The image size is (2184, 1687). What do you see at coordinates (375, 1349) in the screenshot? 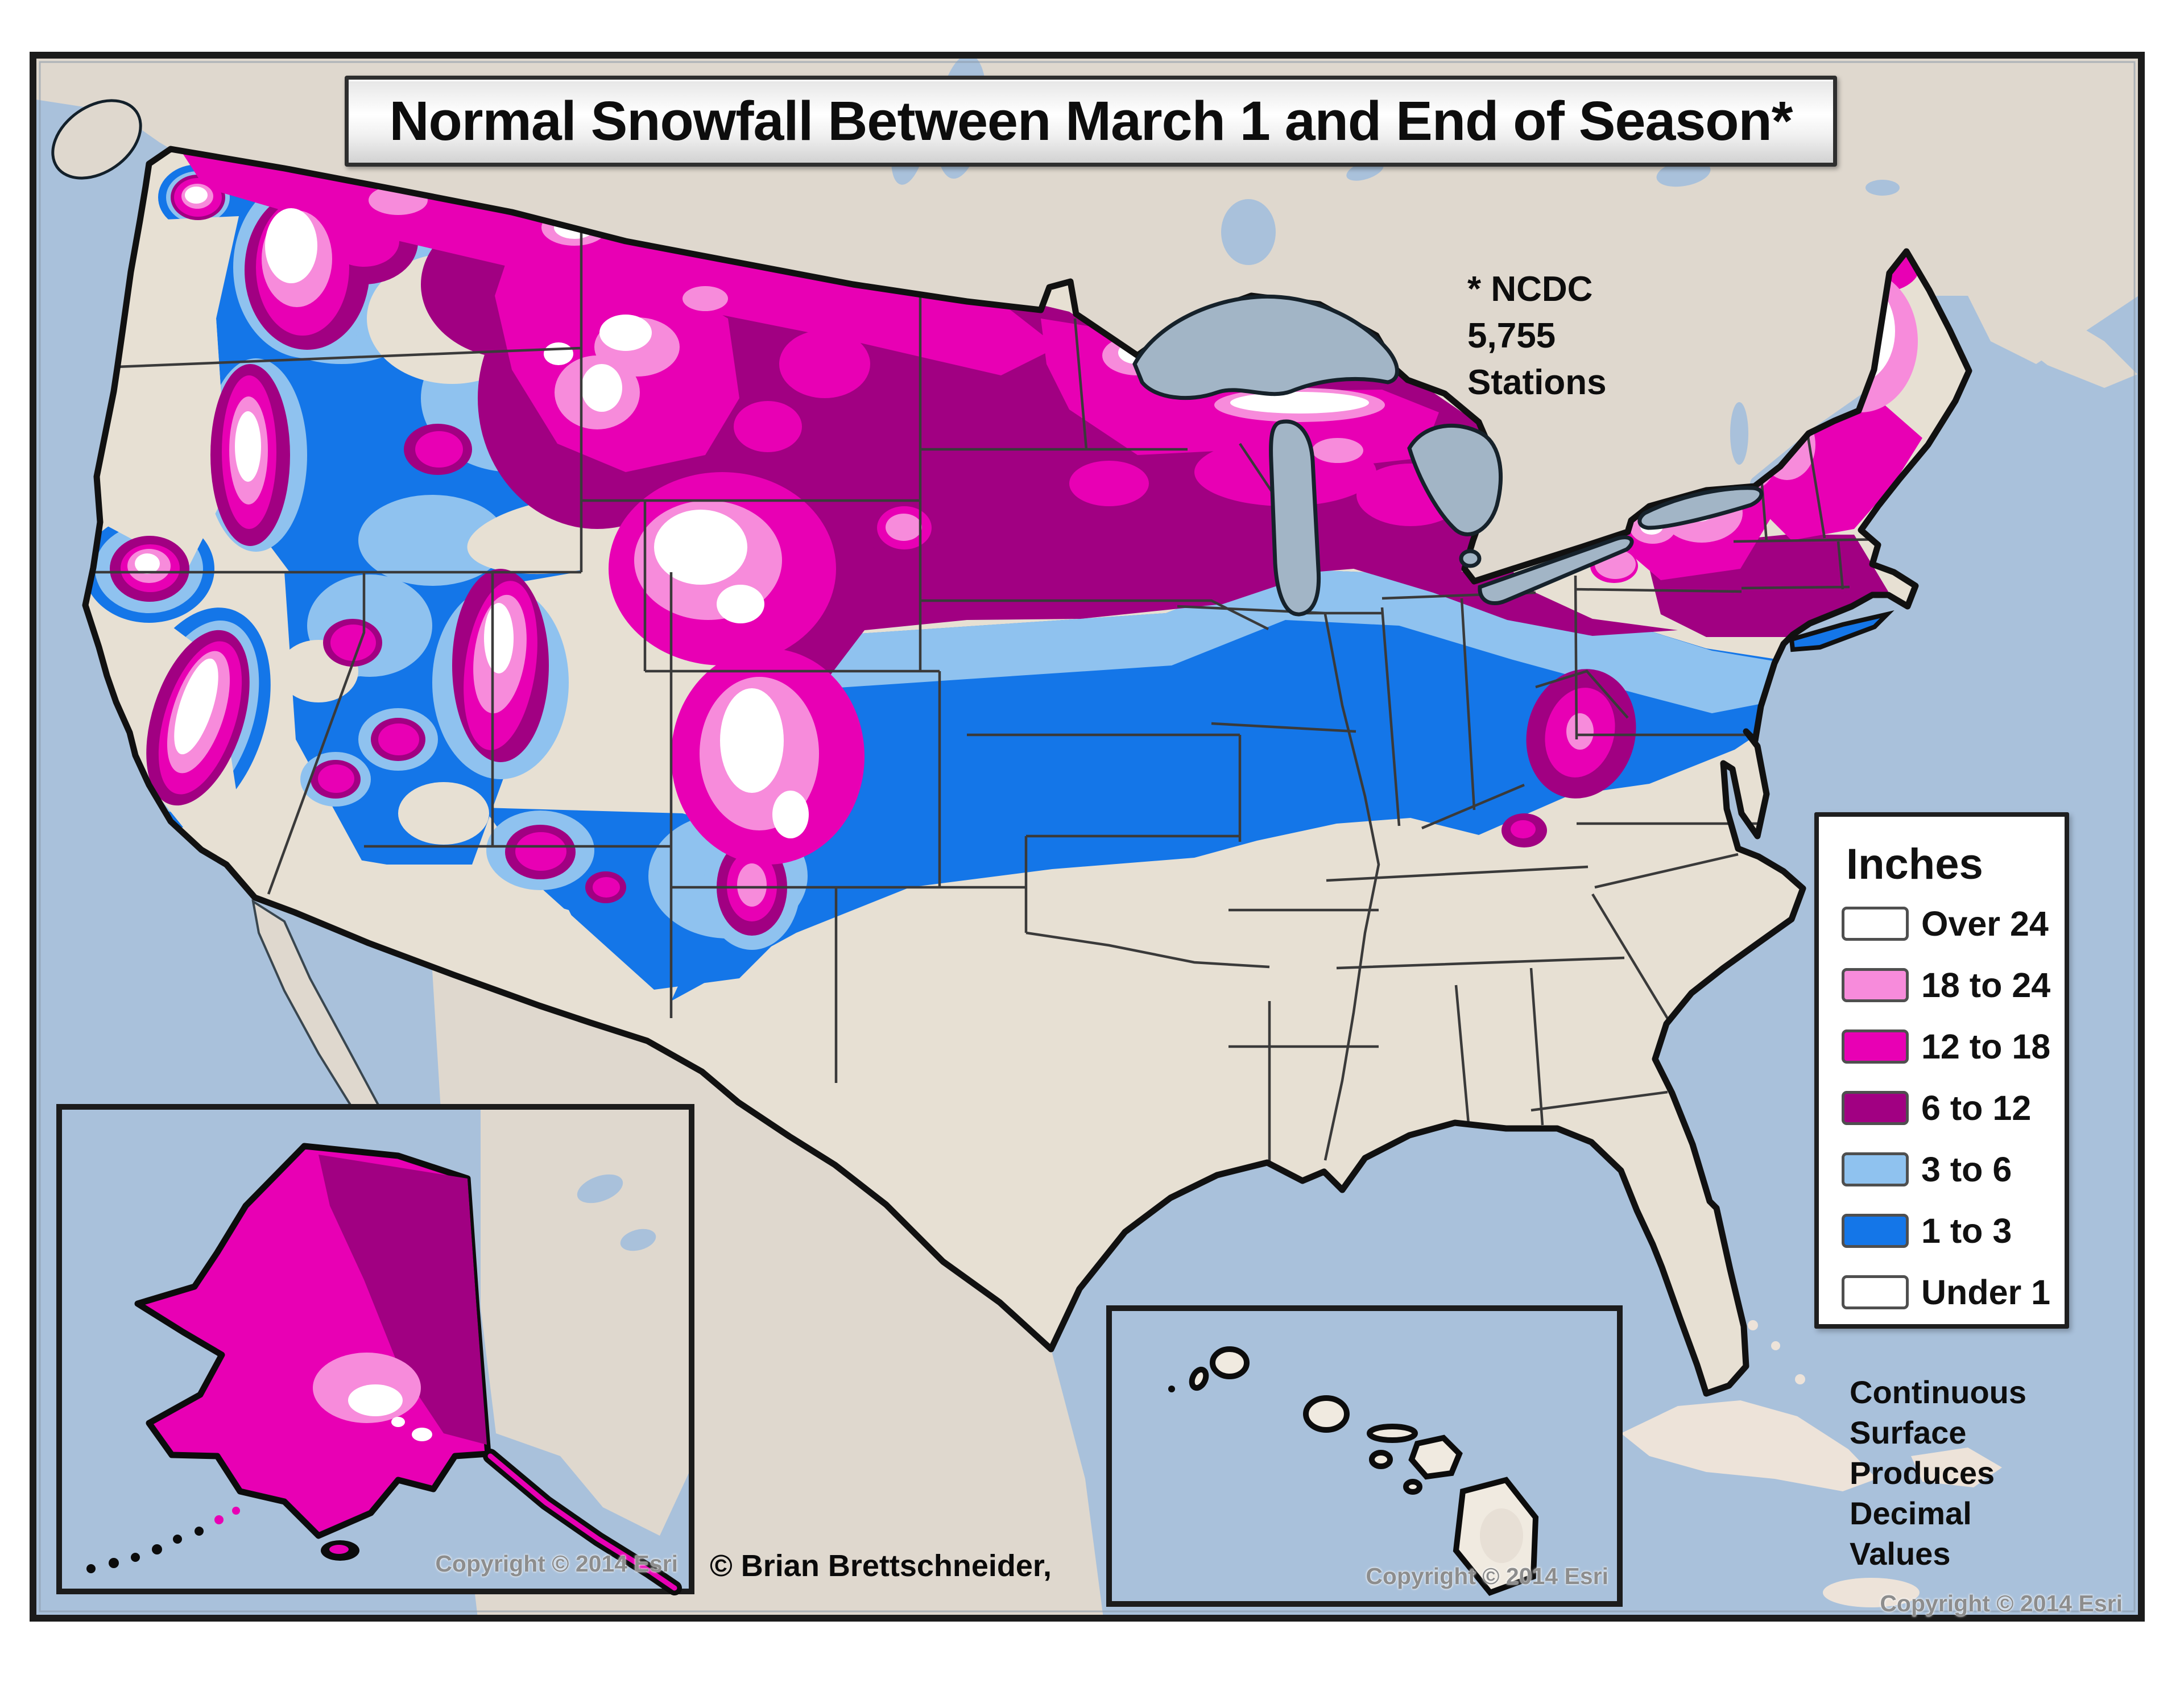
I see `alaska-inset` at bounding box center [375, 1349].